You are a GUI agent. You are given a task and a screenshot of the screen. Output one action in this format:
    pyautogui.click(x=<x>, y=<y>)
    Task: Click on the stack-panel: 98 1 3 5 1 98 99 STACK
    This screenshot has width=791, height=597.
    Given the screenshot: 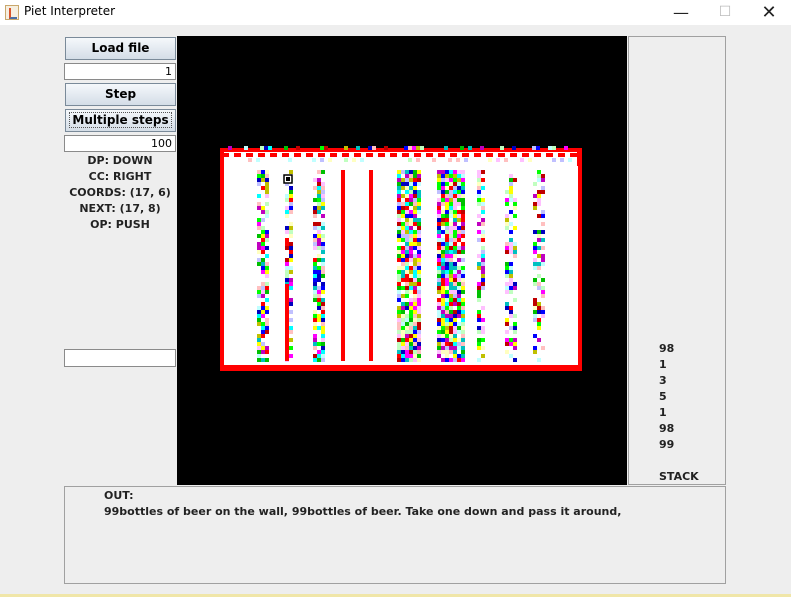 What is the action you would take?
    pyautogui.click(x=677, y=260)
    